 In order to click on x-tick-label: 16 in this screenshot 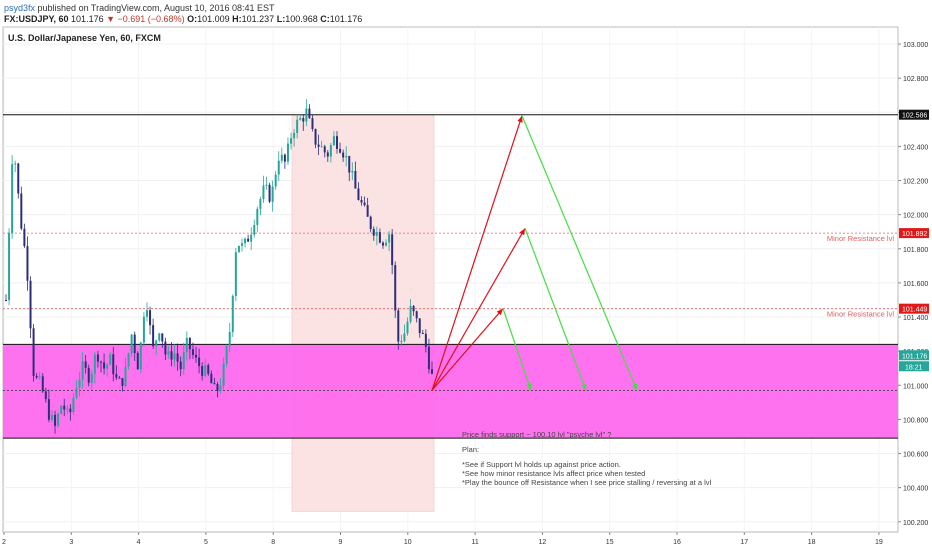, I will do `click(677, 542)`.